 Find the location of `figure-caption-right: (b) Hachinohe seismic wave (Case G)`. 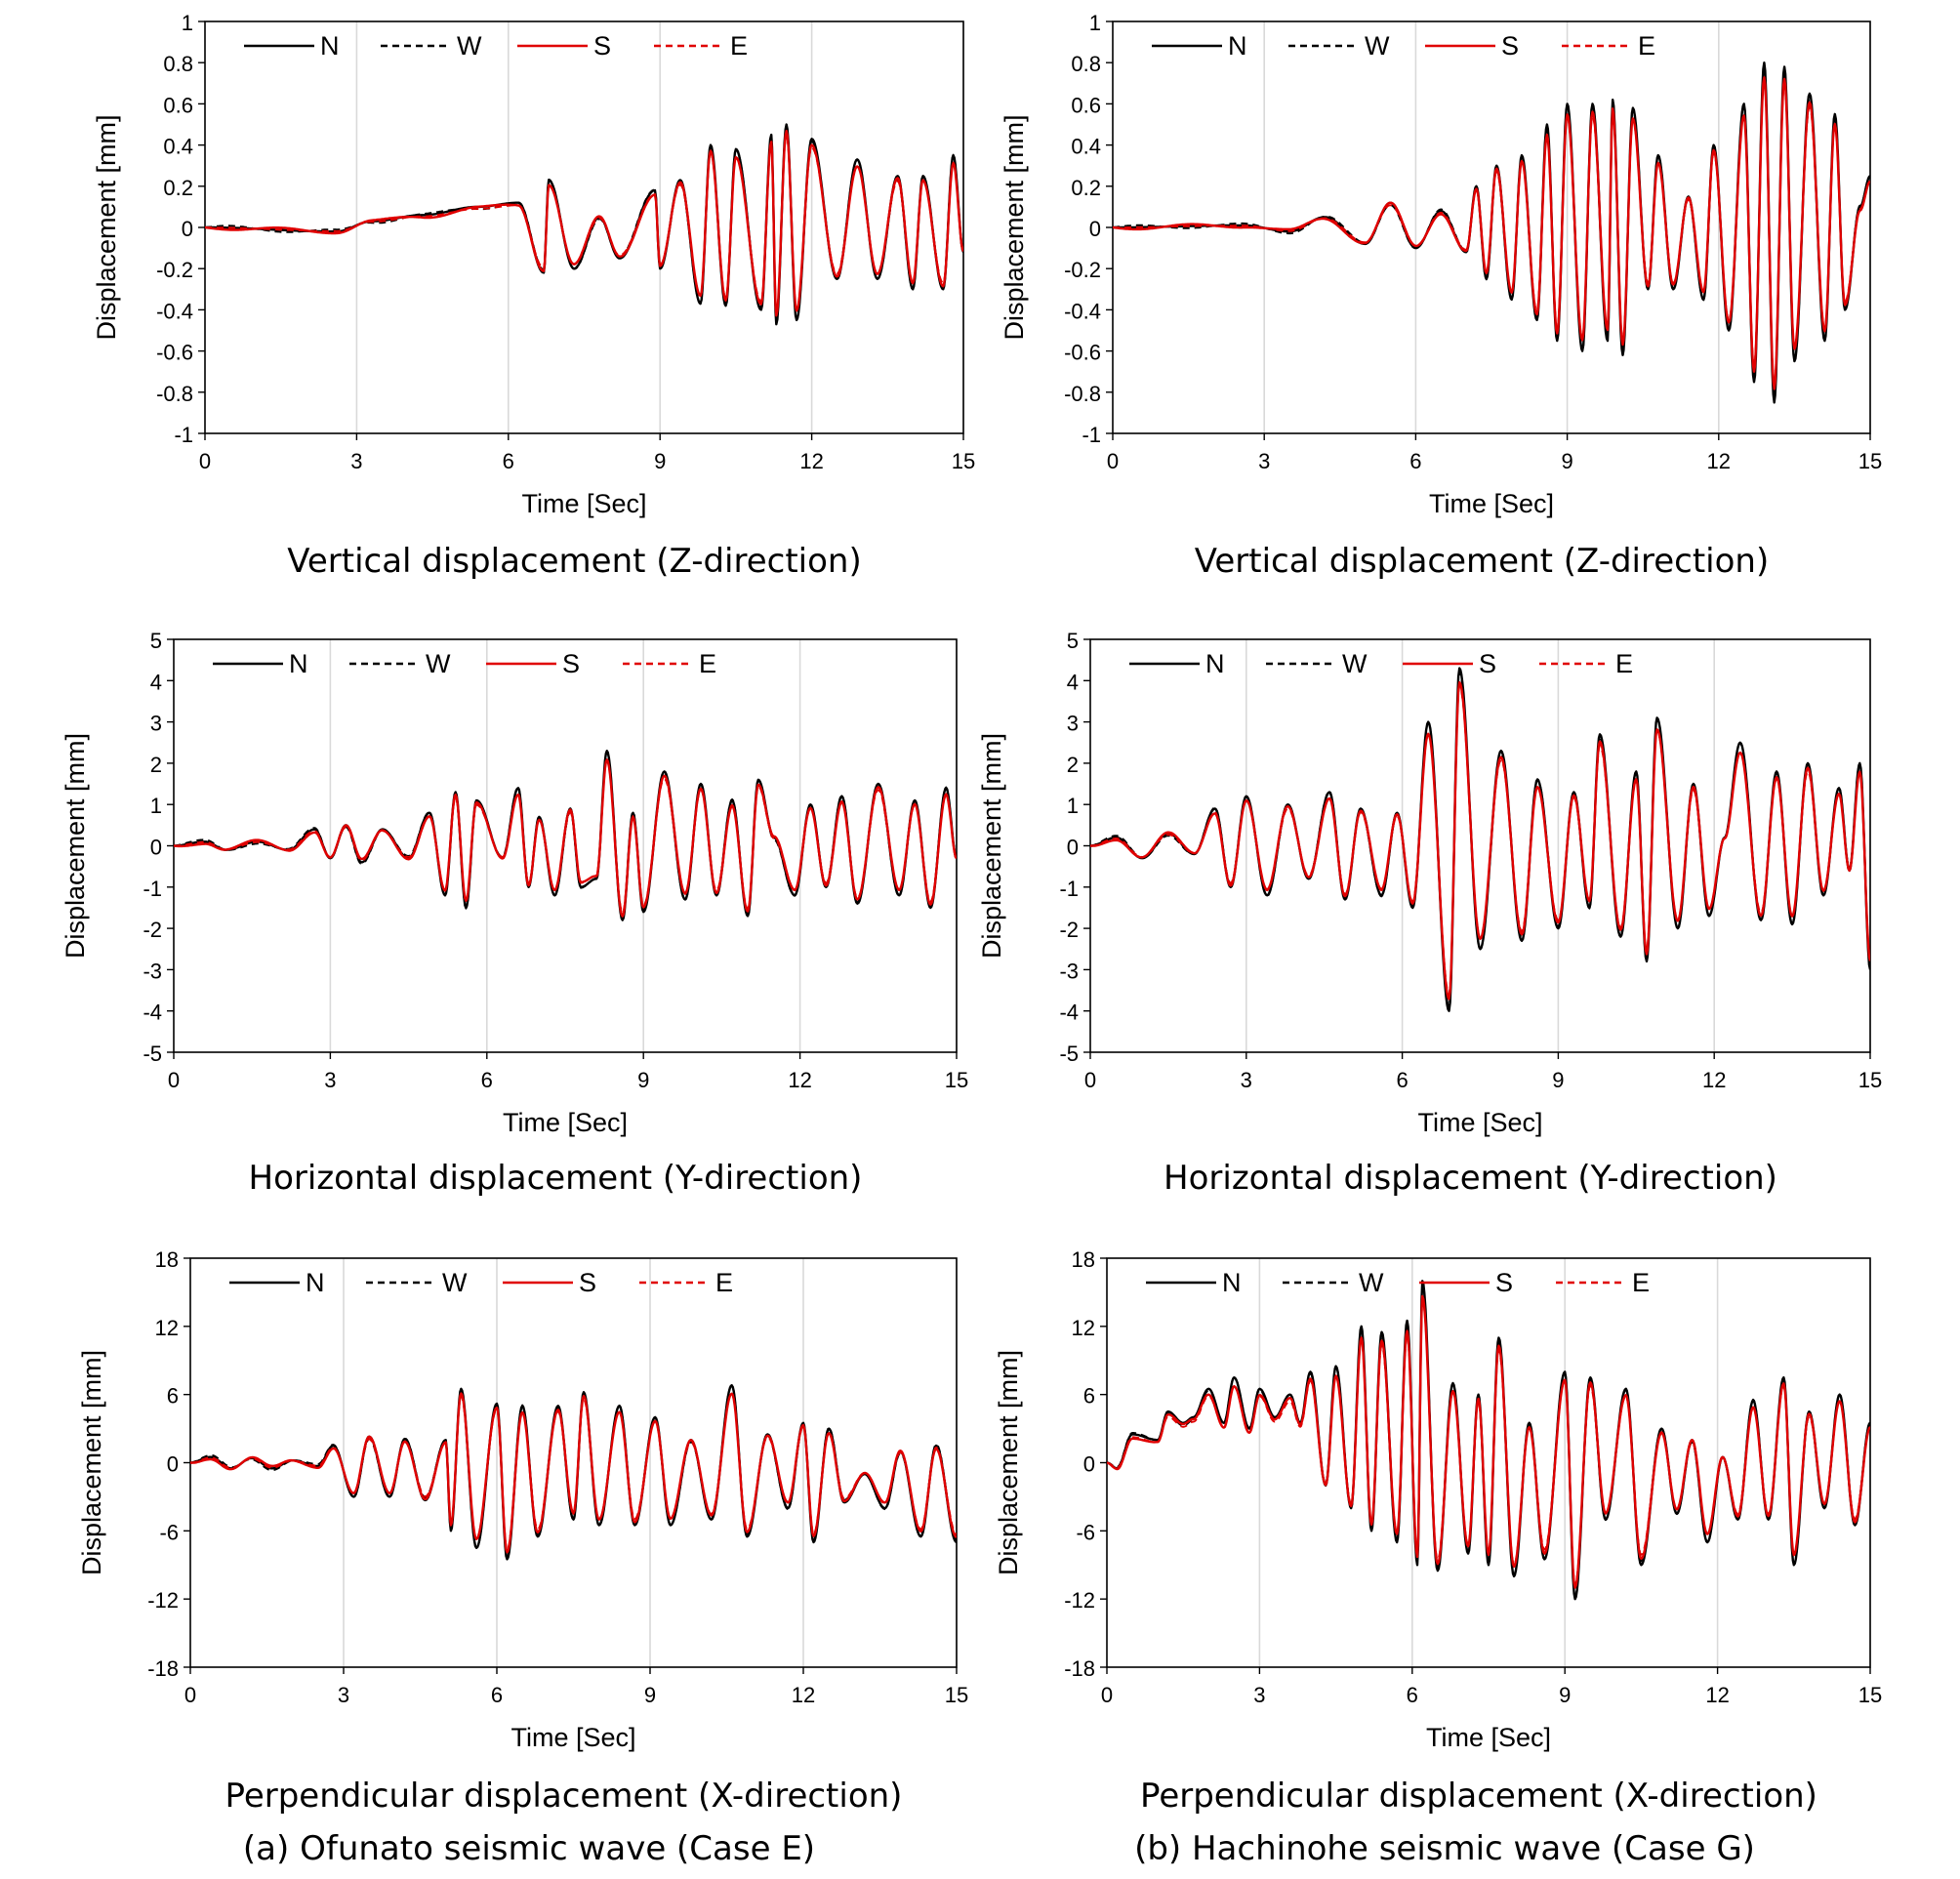

figure-caption-right: (b) Hachinohe seismic wave (Case G) is located at coordinates (1445, 1848).